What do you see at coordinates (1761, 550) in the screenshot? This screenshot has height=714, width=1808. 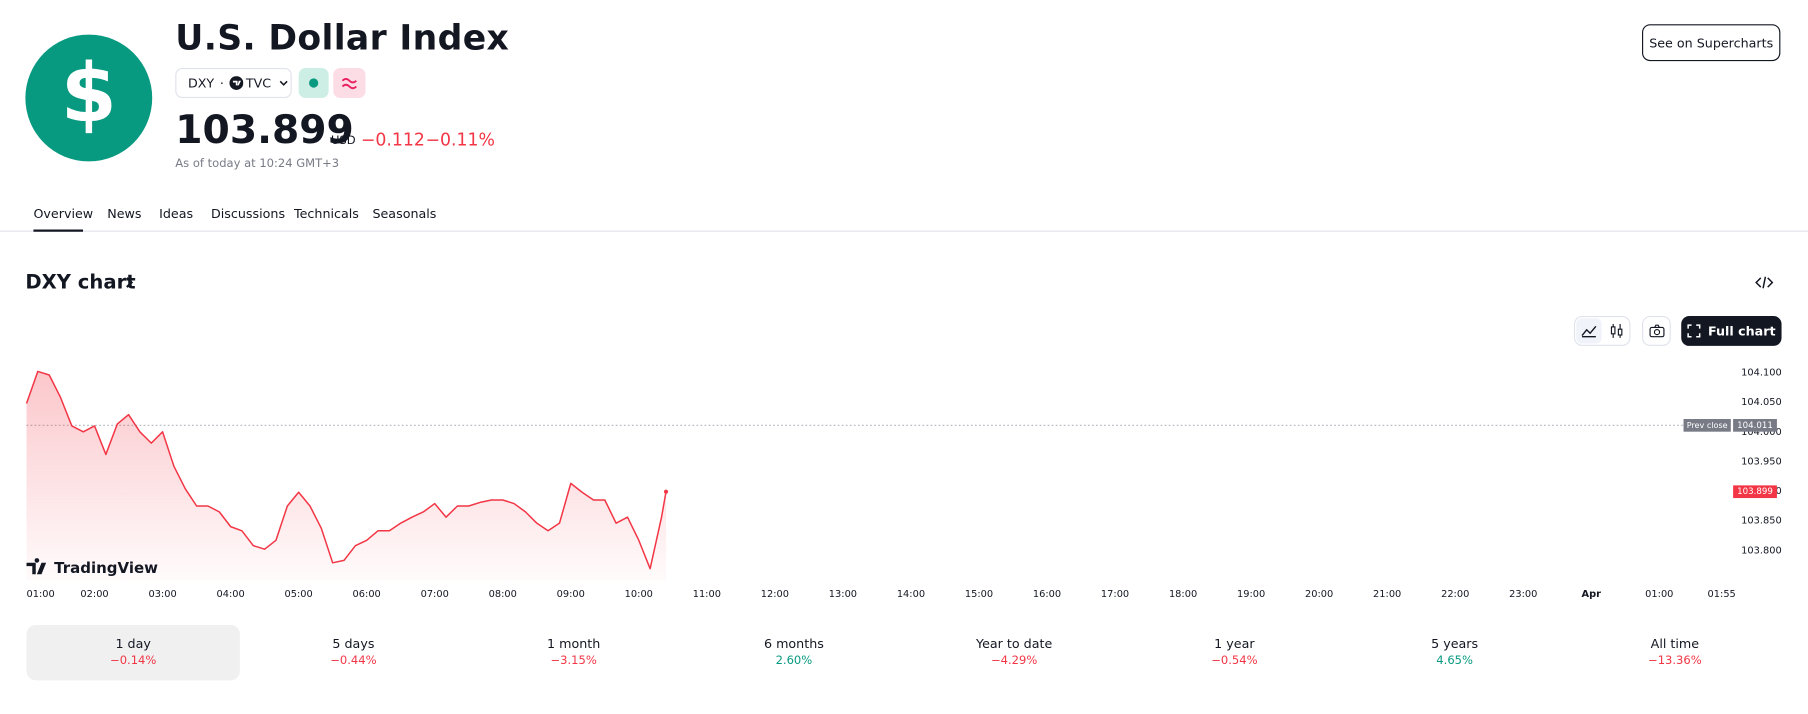 I see `y-tick-label: 103.800` at bounding box center [1761, 550].